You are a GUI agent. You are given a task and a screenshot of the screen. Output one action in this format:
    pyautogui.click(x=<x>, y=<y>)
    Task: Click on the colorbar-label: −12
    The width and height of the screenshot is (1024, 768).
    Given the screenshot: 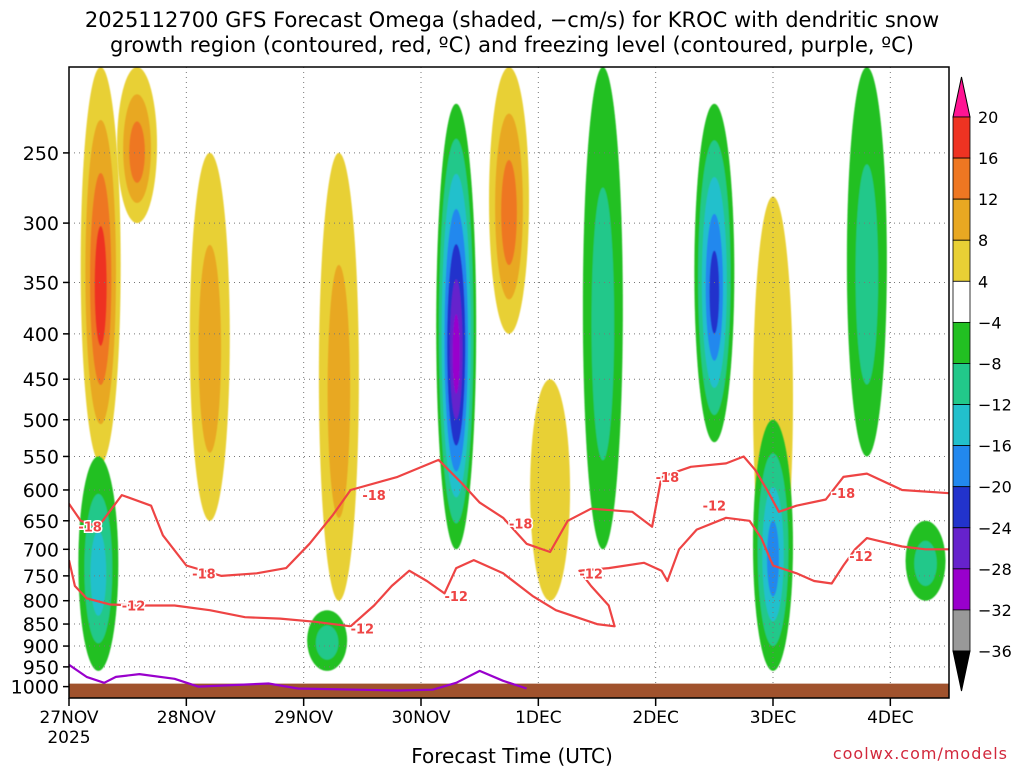 What is the action you would take?
    pyautogui.click(x=995, y=405)
    